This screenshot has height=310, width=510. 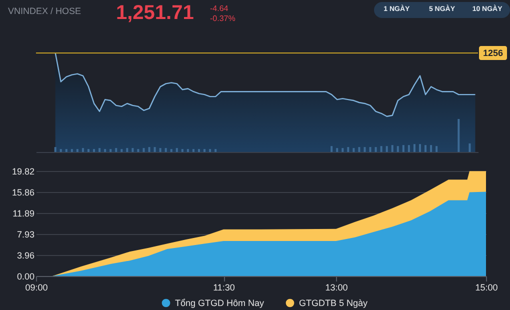 What do you see at coordinates (220, 303) in the screenshot?
I see `legend-label: Tổng GTGD Hôm Nay` at bounding box center [220, 303].